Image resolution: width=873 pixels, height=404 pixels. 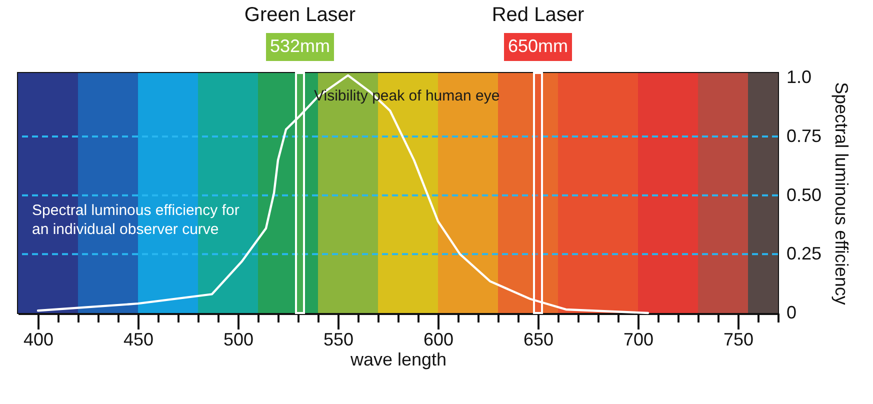 I want to click on annotation: Spectral luminous efficiency for an individual observer curve, so click(x=136, y=220).